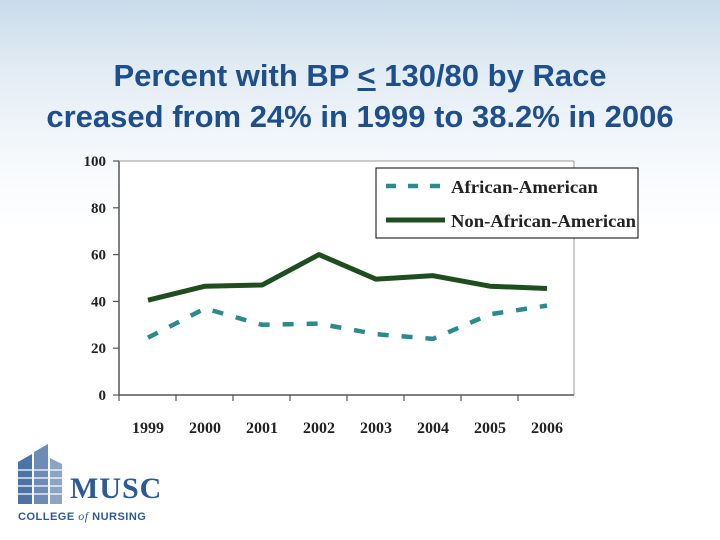 The height and width of the screenshot is (540, 720). I want to click on legend-label: Non-African-American, so click(543, 221).